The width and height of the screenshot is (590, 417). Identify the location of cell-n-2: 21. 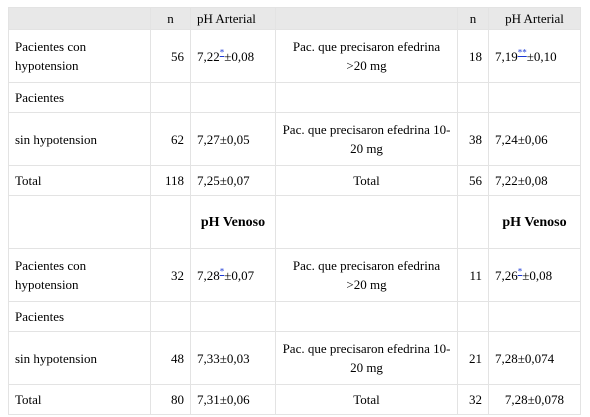
(473, 358).